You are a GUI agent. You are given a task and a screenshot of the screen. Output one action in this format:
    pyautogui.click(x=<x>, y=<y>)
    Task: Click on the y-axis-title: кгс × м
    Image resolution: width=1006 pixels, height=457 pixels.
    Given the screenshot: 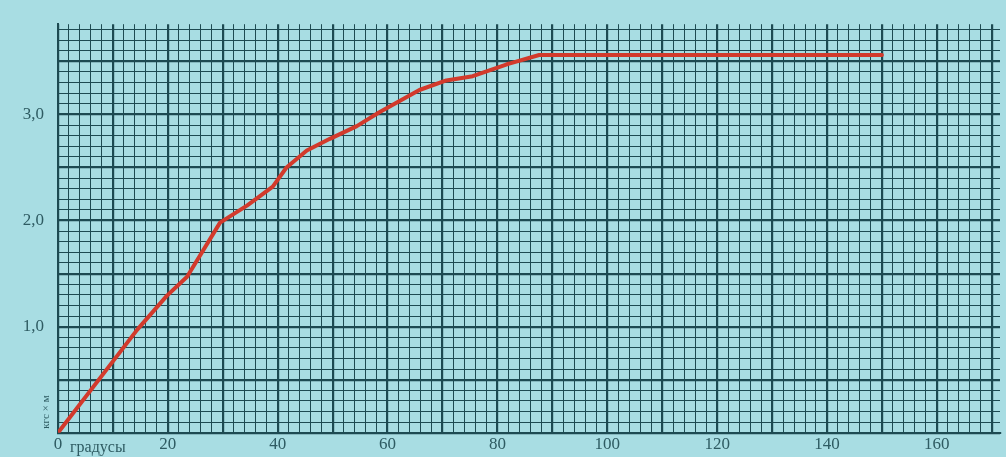 What is the action you would take?
    pyautogui.click(x=44, y=412)
    